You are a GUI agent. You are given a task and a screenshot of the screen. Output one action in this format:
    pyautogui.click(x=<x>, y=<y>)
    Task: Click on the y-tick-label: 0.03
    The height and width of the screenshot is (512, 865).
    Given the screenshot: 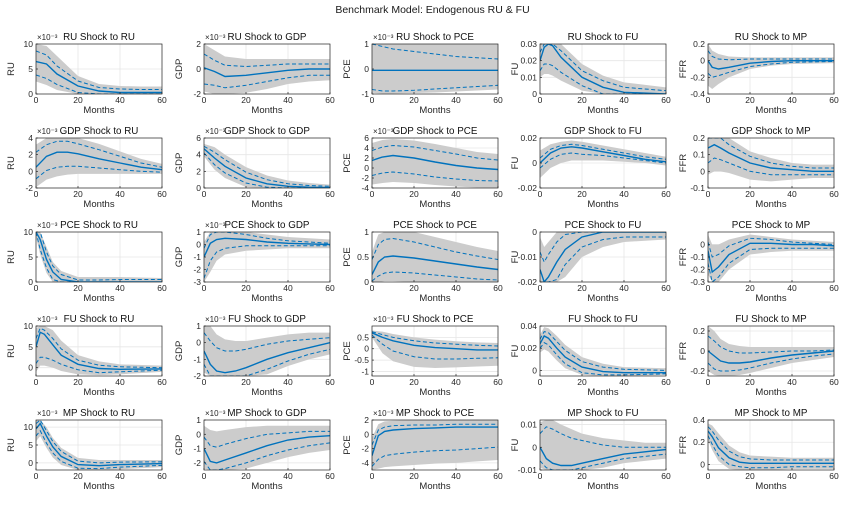 What is the action you would take?
    pyautogui.click(x=528, y=44)
    